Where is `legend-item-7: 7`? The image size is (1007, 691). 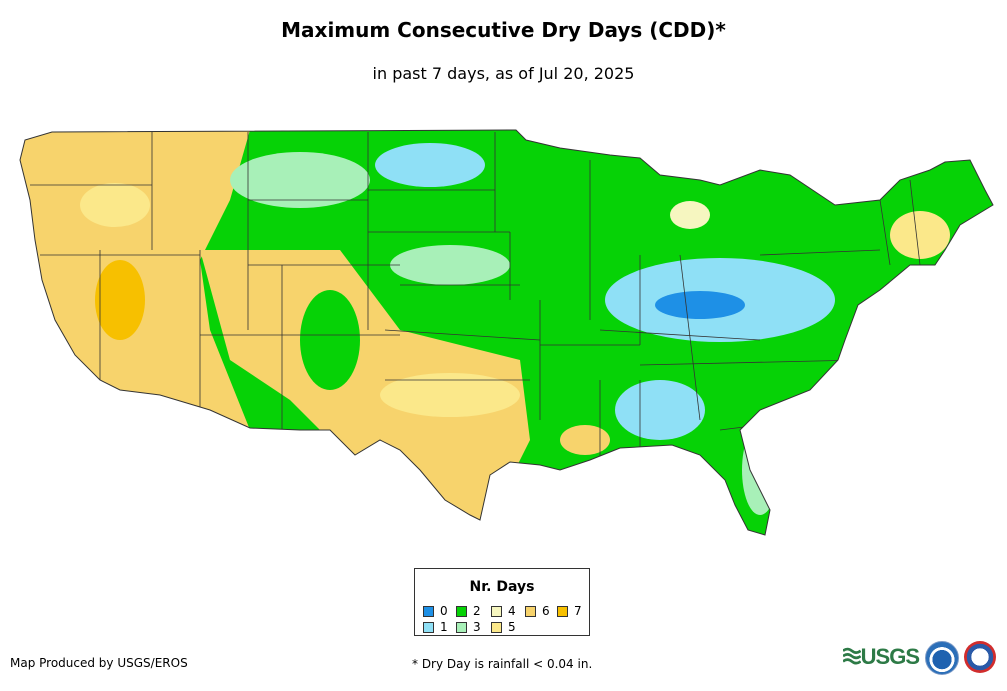
legend-item-7: 7 is located at coordinates (569, 611).